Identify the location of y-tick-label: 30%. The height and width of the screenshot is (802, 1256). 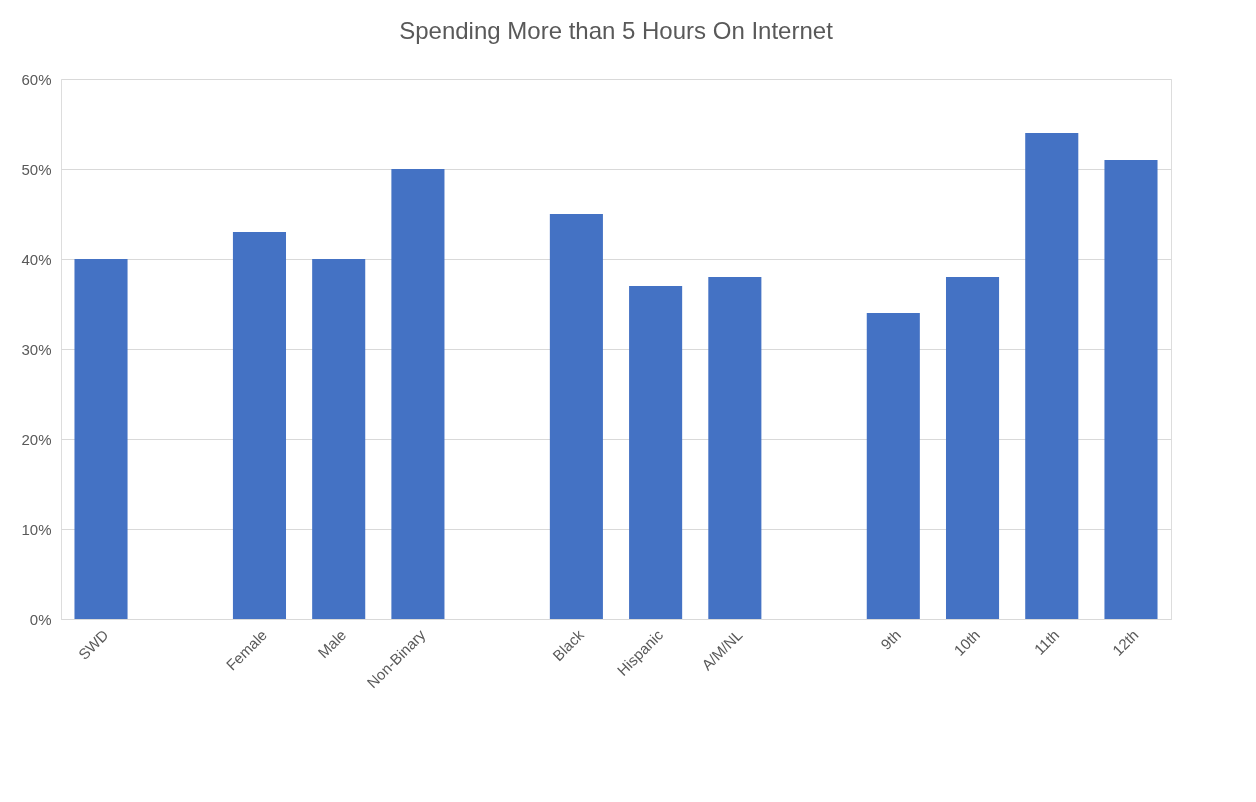
(36, 349).